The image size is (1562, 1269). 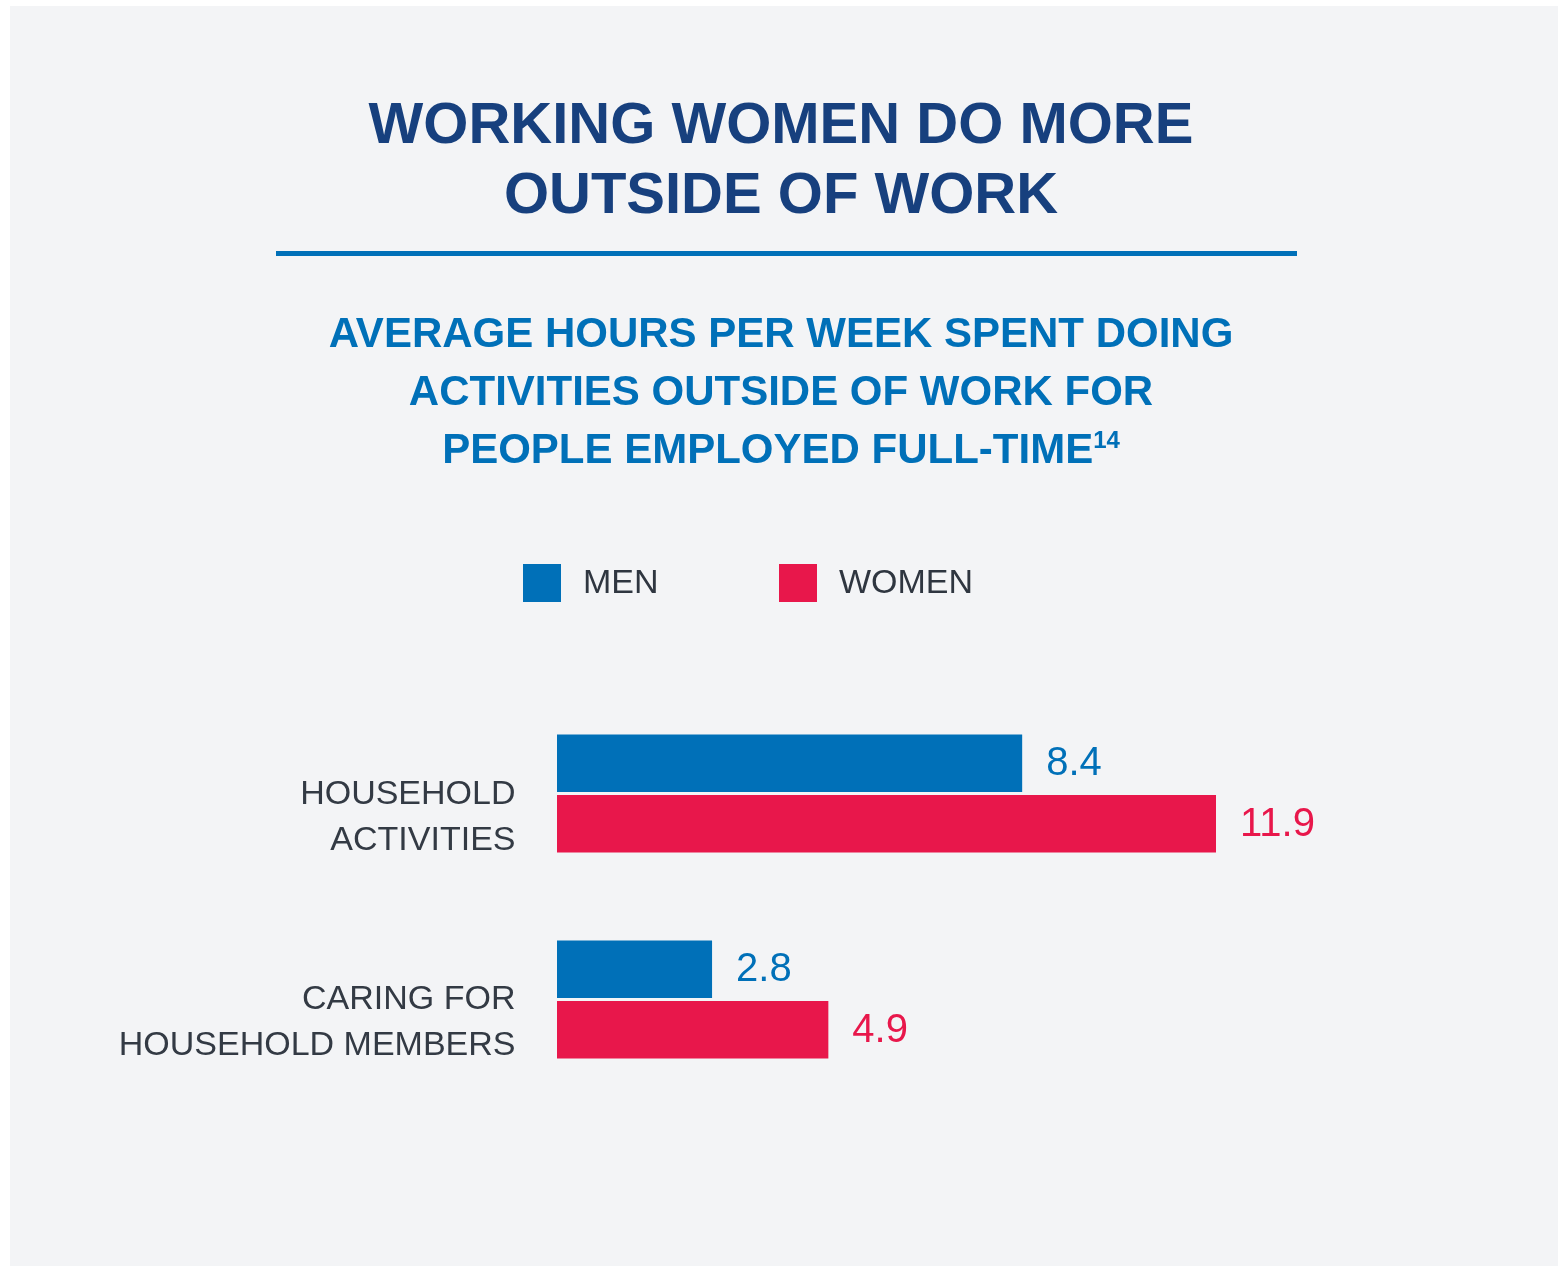 I want to click on y-tick-label: CARING FOR HOUSEHOLD MEMBERS, so click(x=317, y=1020).